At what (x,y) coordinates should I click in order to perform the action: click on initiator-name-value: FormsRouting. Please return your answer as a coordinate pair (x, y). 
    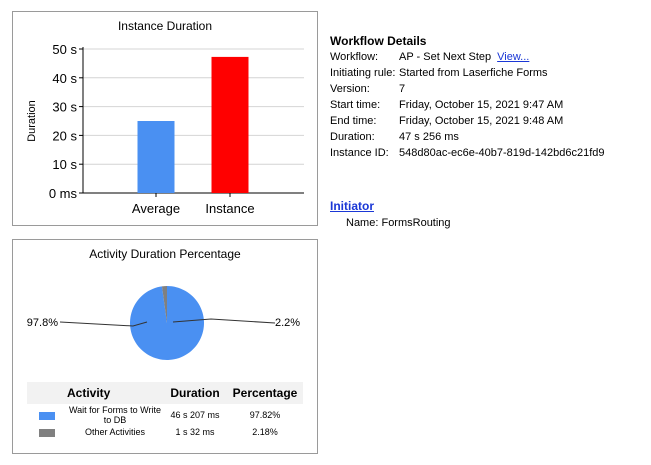
    Looking at the image, I should click on (416, 223).